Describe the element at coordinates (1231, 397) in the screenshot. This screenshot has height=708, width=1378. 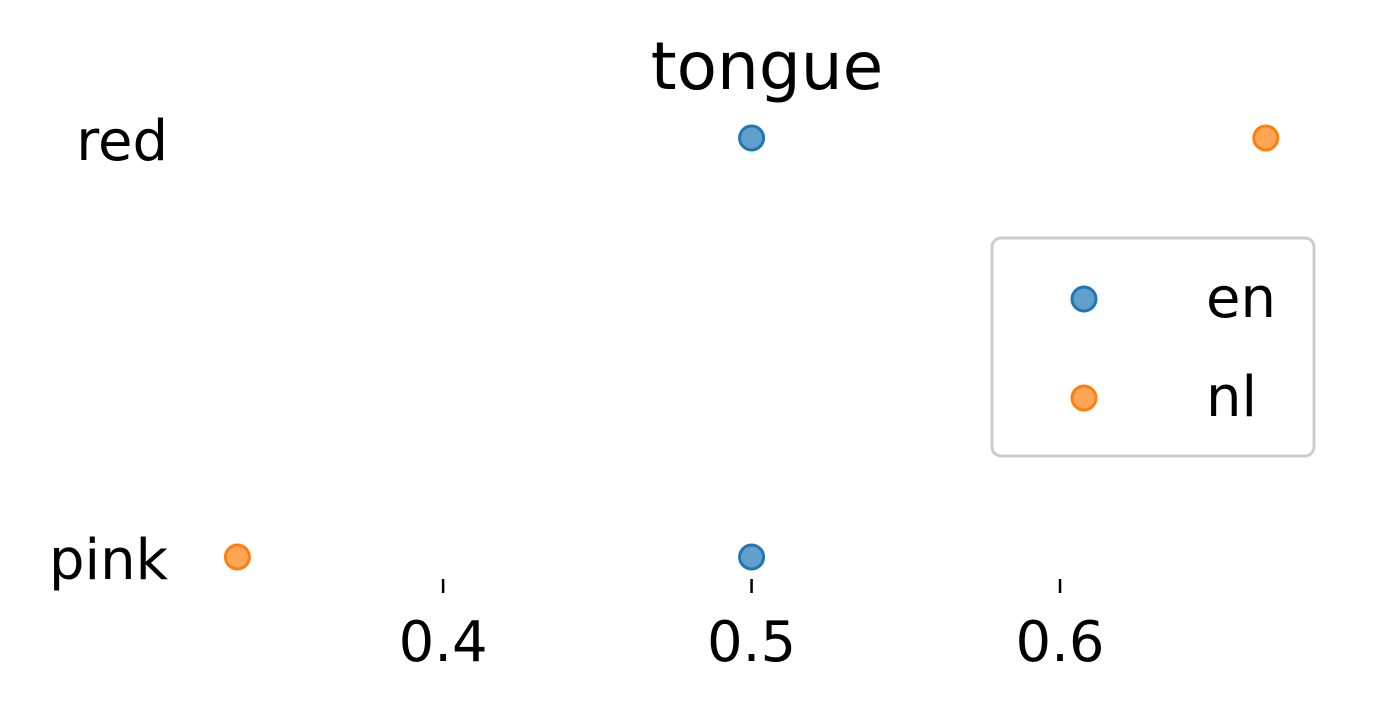
I see `legend-label-nl: nl` at that location.